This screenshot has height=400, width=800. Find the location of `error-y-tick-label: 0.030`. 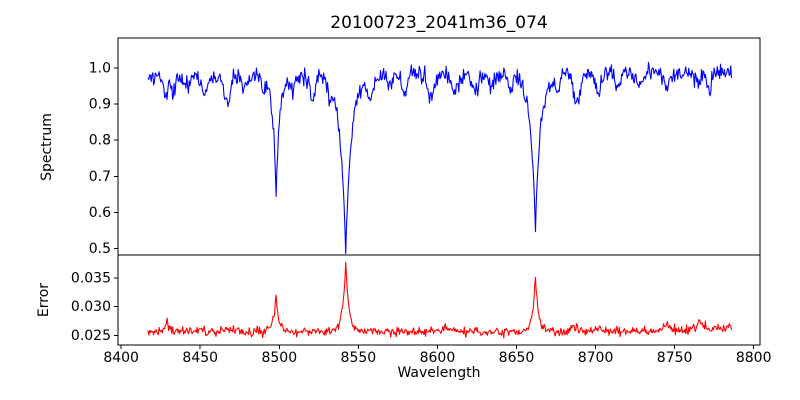

error-y-tick-label: 0.030 is located at coordinates (91, 307).